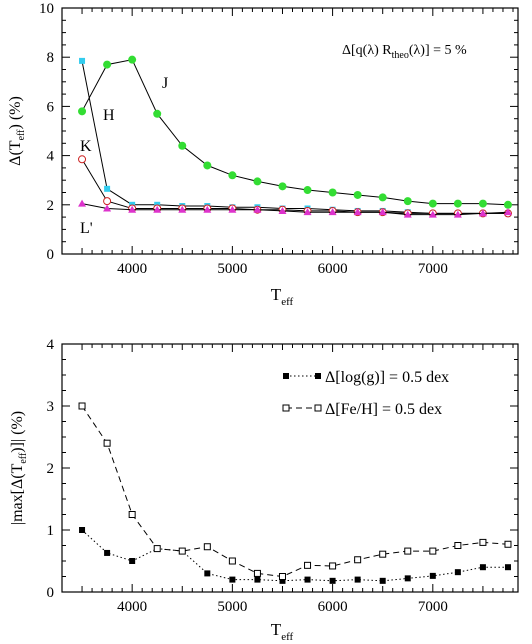 The width and height of the screenshot is (532, 644). Describe the element at coordinates (51, 407) in the screenshot. I see `bottom-y-tick-label: 3` at that location.